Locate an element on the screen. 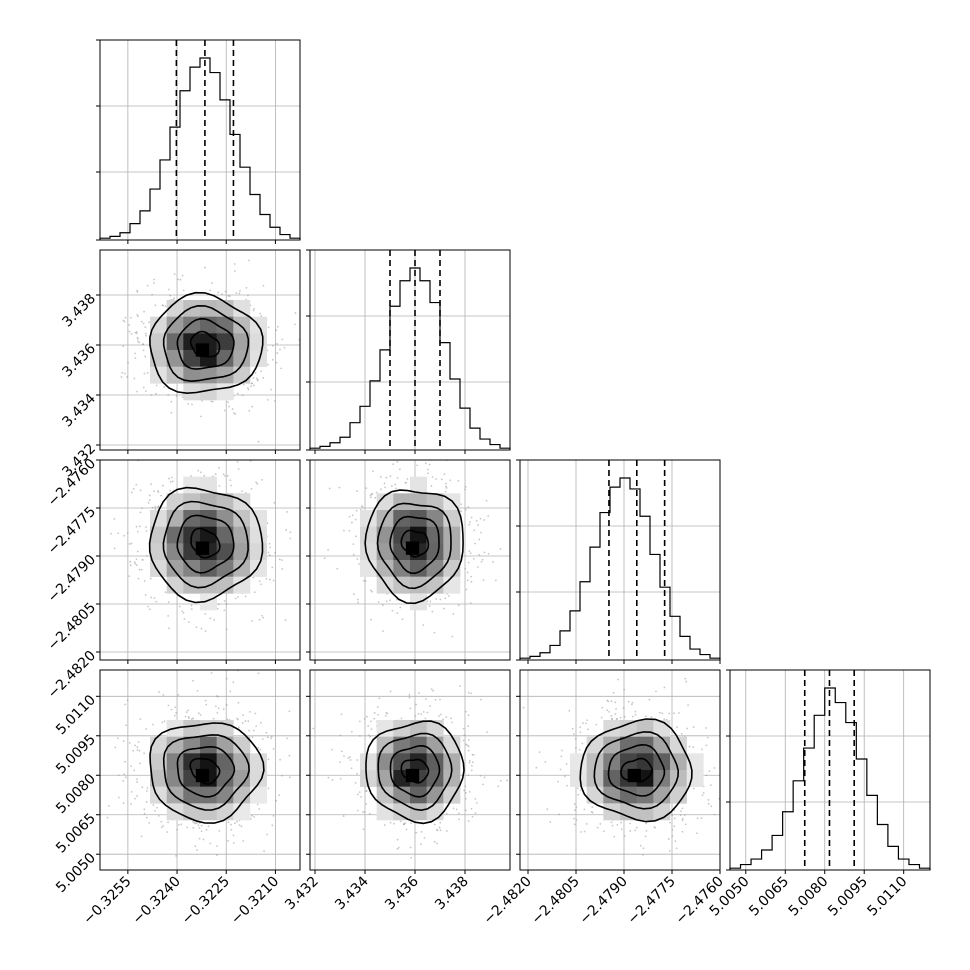 The image size is (970, 970). panel-1-0-area is located at coordinates (200, 350).